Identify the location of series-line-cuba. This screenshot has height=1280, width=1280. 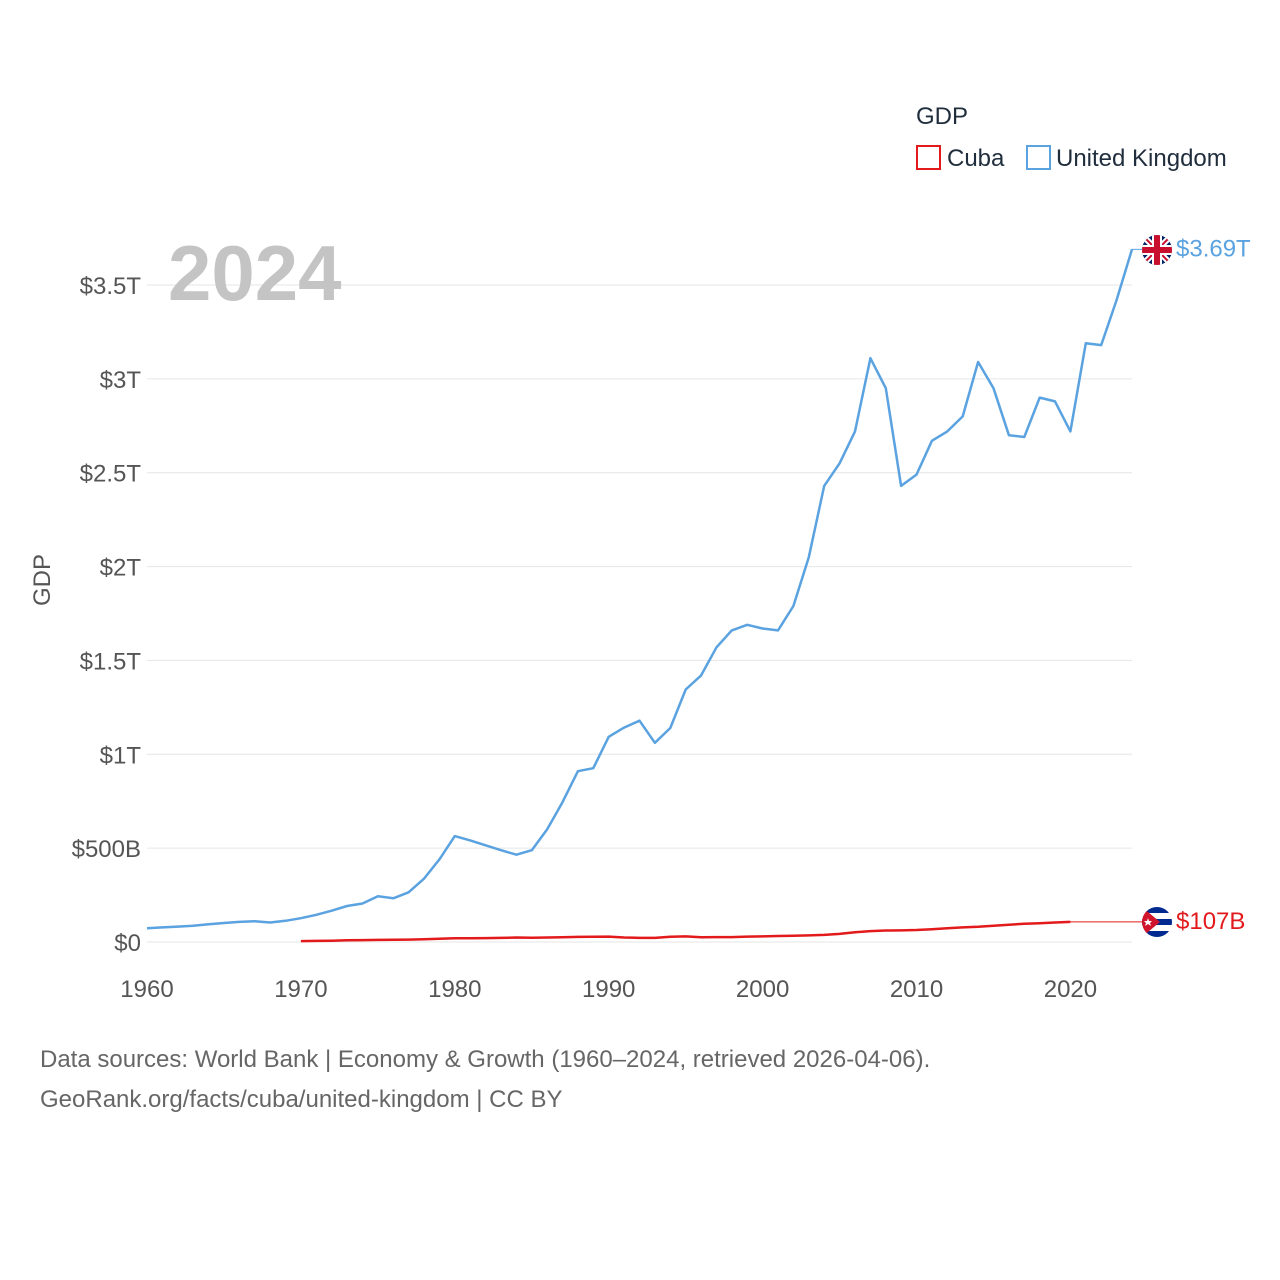
(685, 931).